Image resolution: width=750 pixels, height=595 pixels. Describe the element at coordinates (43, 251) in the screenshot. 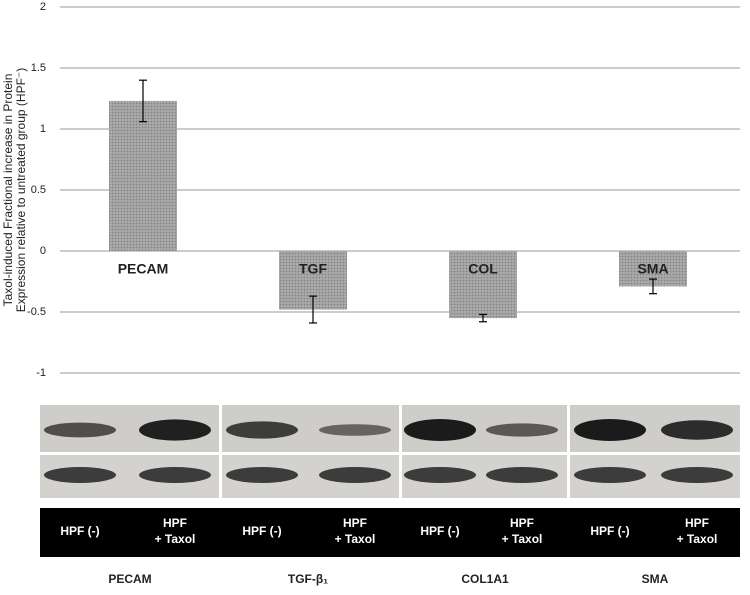

I see `y-tick-label: 0` at that location.